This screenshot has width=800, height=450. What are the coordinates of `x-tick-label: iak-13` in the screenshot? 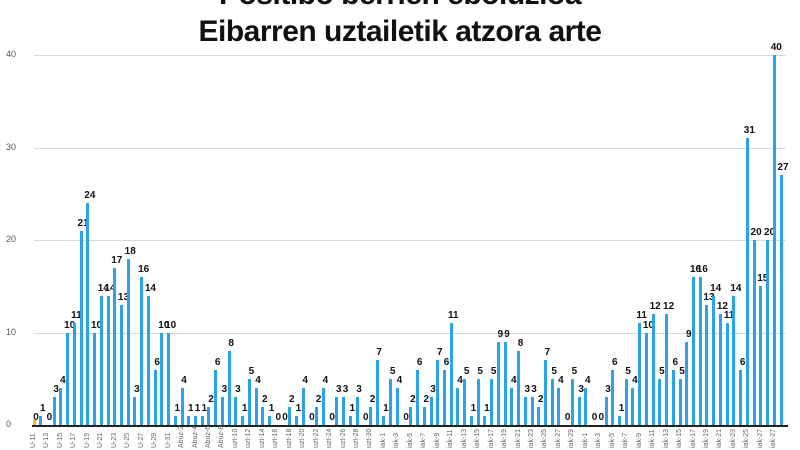 It's located at (464, 438).